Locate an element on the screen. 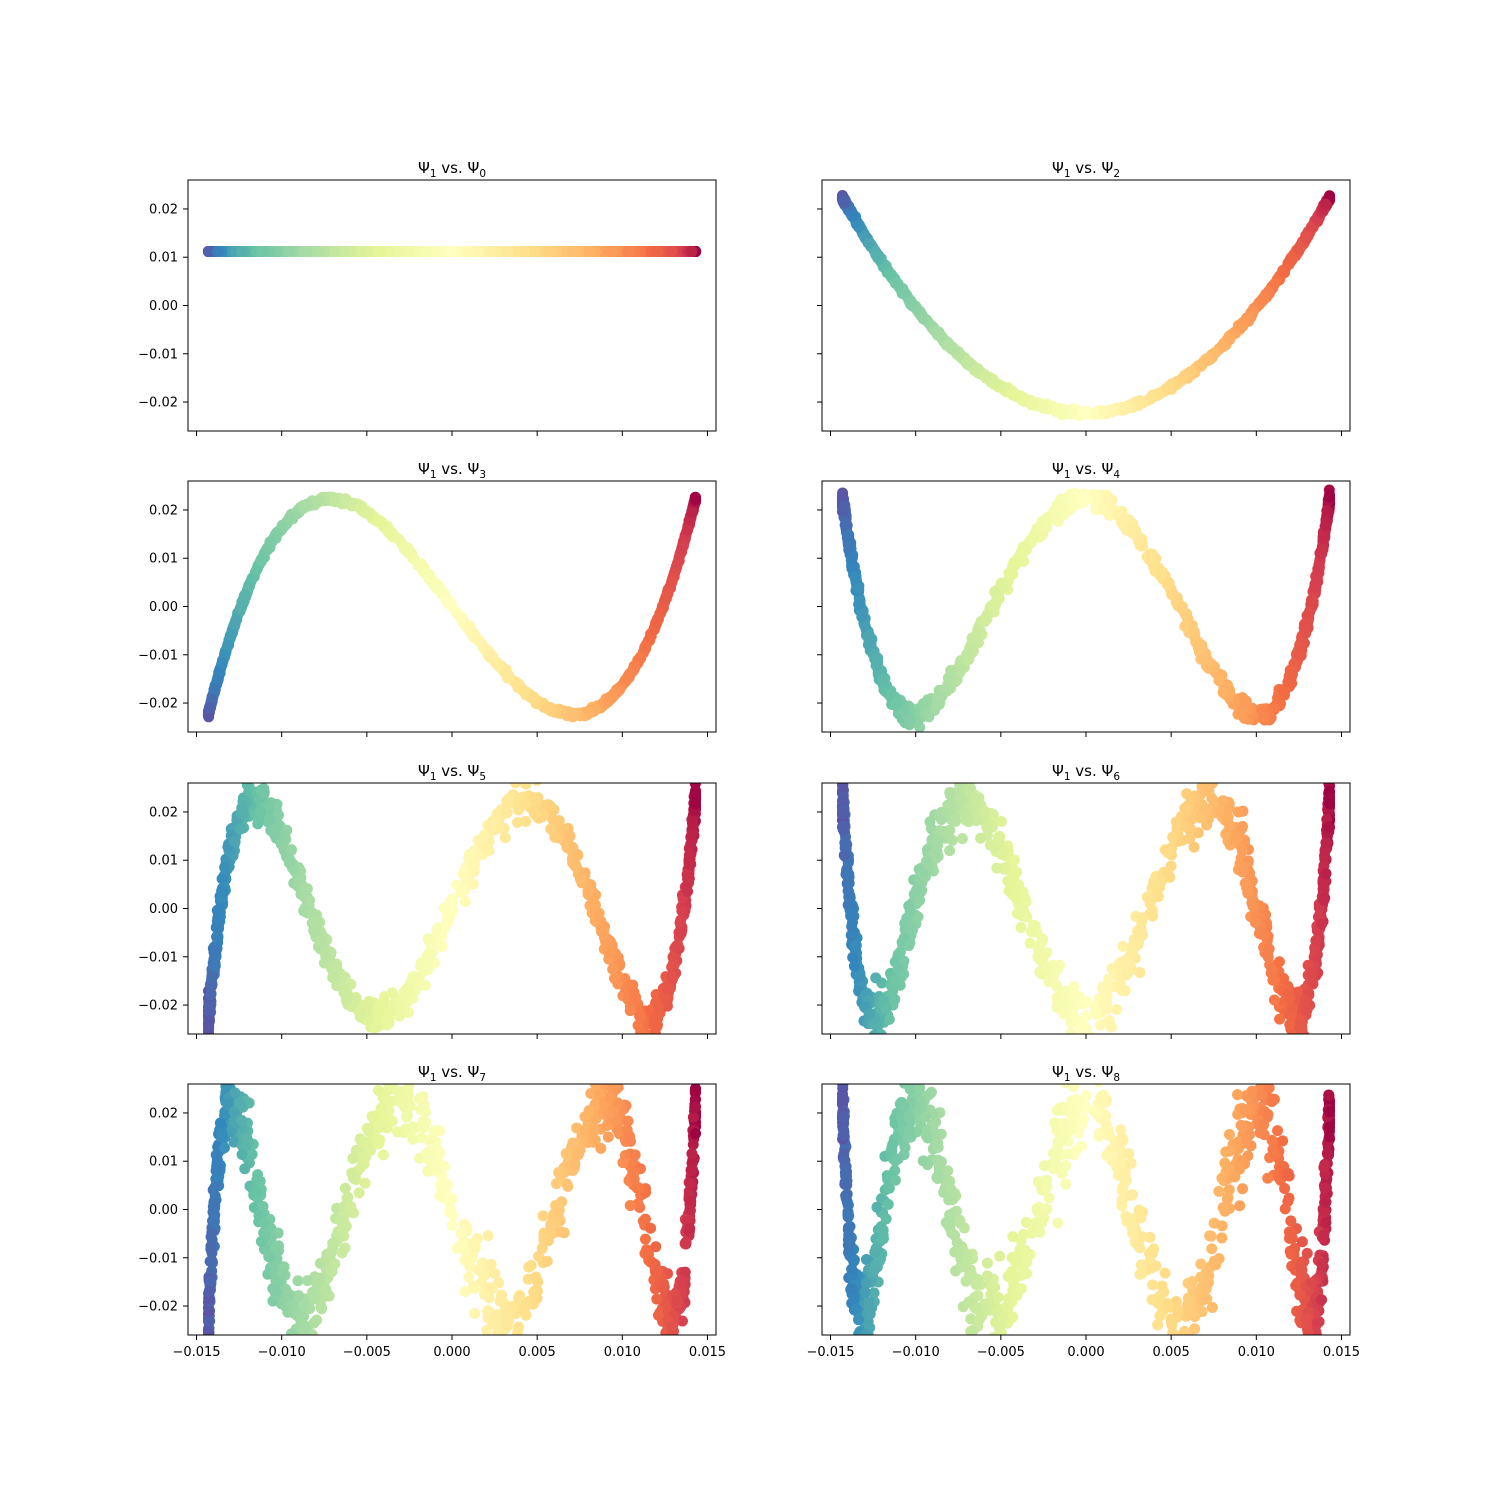 This screenshot has width=1500, height=1500. subplot-title: Ψ1 vs. Ψ0 is located at coordinates (452, 169).